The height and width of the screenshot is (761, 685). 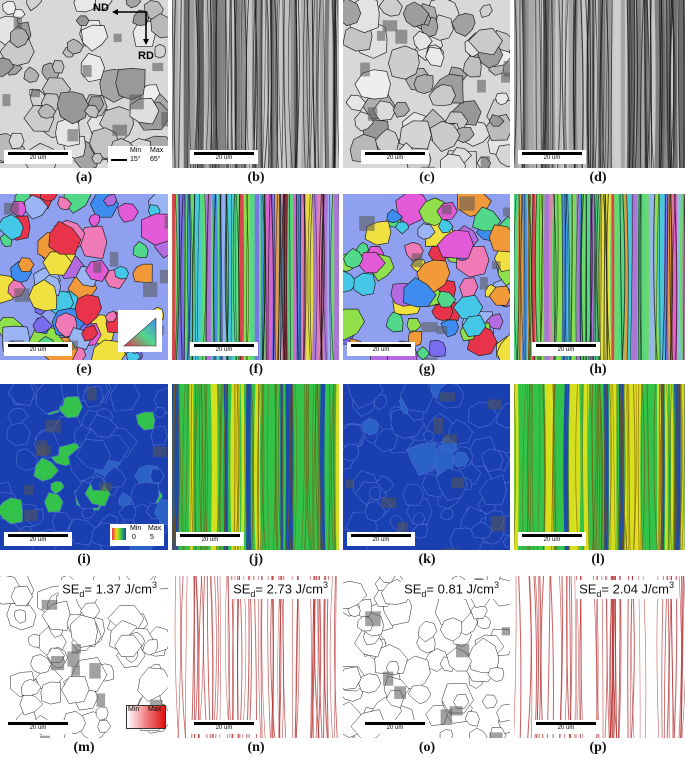 I want to click on caption-d: (d), so click(x=598, y=177).